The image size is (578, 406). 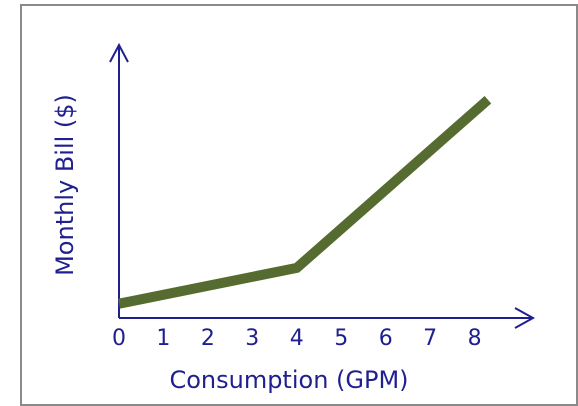 What do you see at coordinates (525, 318) in the screenshot?
I see `x-axis-arrowhead` at bounding box center [525, 318].